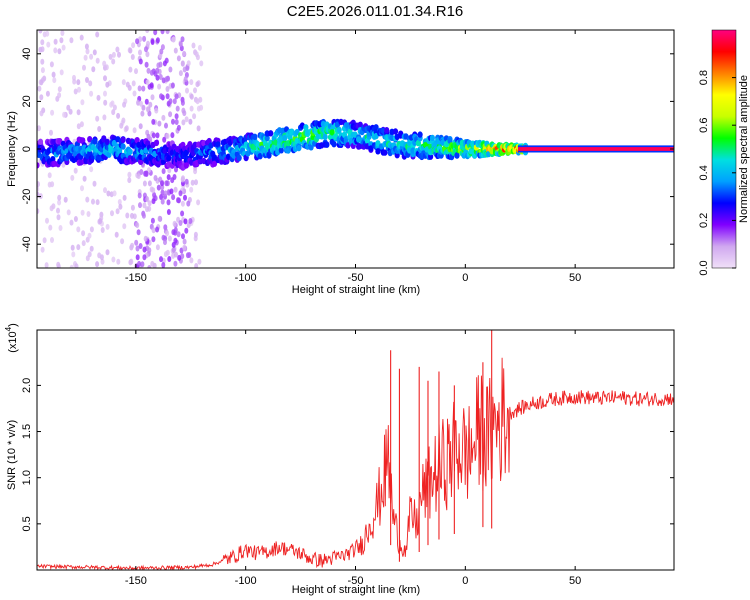  I want to click on snr-y-tick-label: 0.5, so click(27, 523).